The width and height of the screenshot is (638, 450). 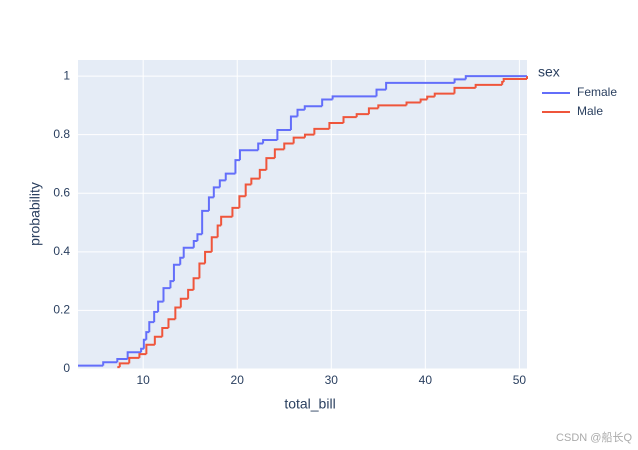 I want to click on x-tick-label: 30, so click(x=332, y=380).